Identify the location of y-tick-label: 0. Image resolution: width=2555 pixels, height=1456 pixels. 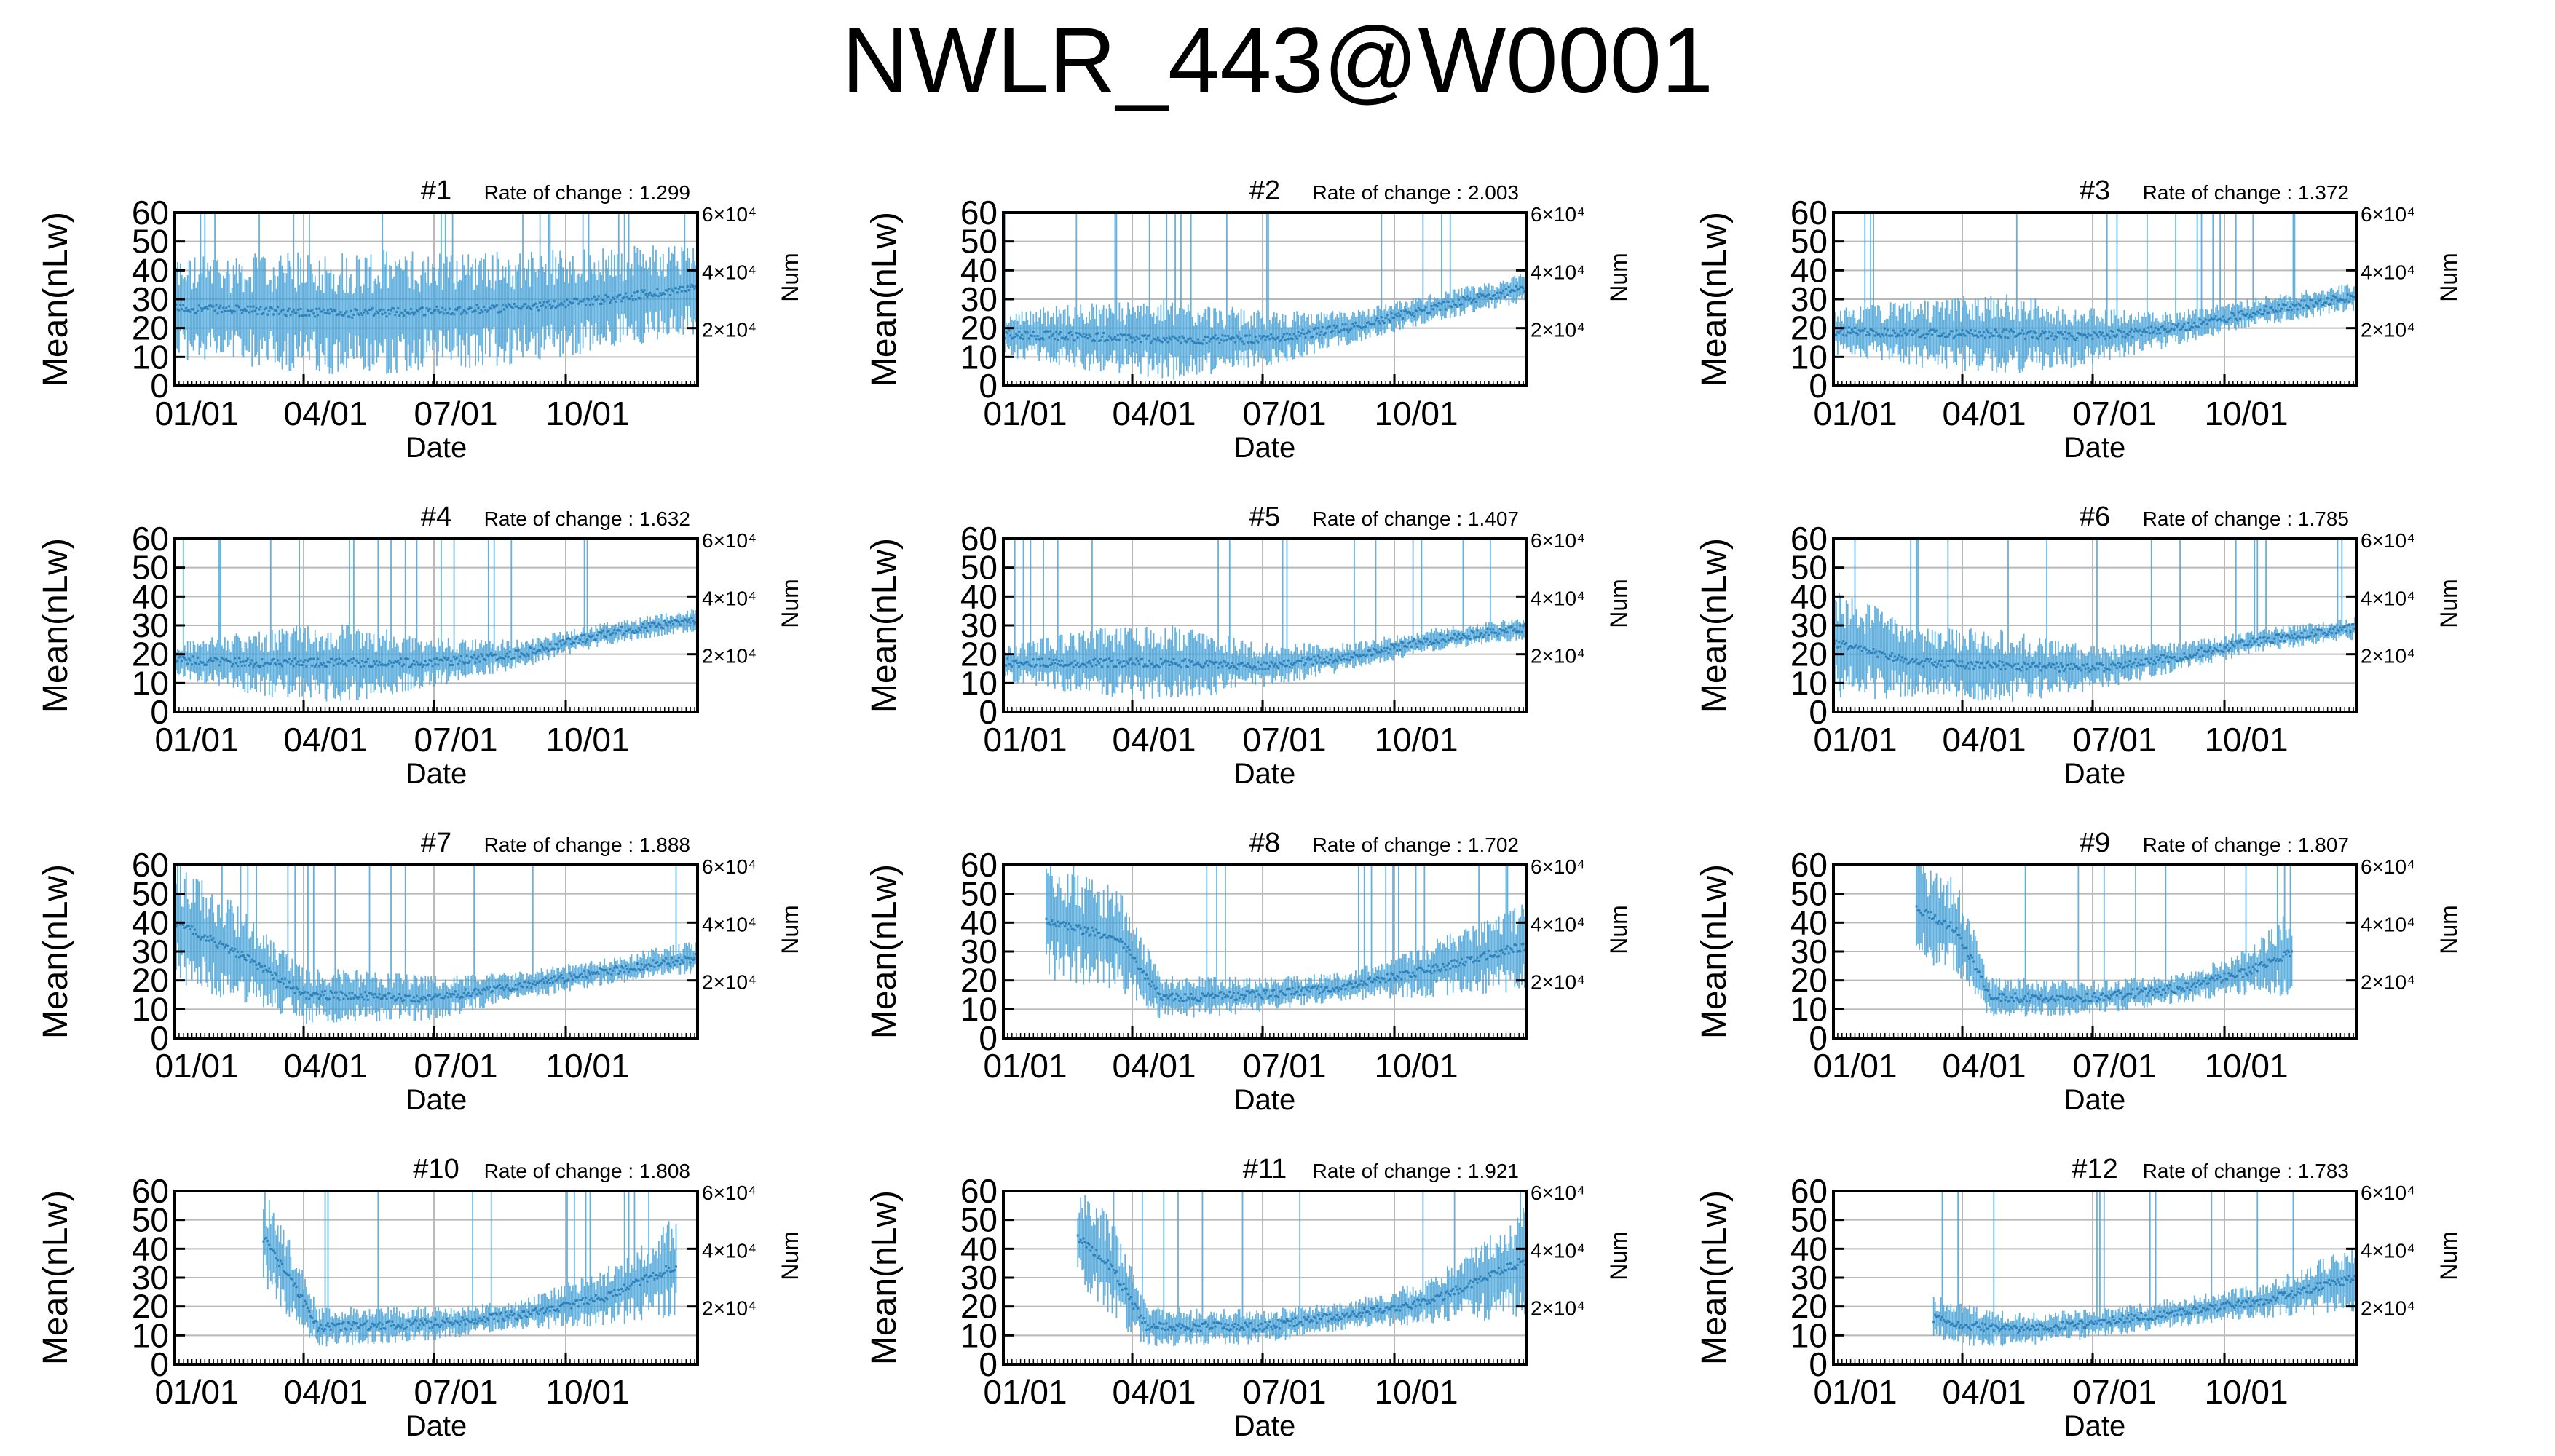
(159, 712).